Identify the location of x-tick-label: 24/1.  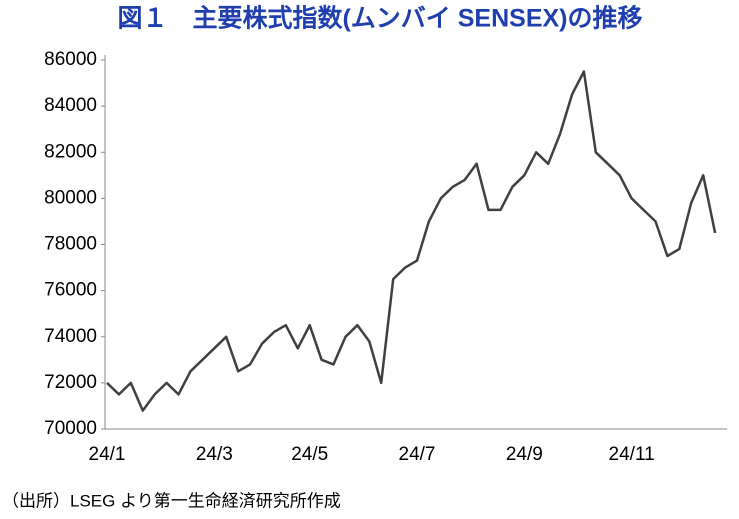
(107, 454).